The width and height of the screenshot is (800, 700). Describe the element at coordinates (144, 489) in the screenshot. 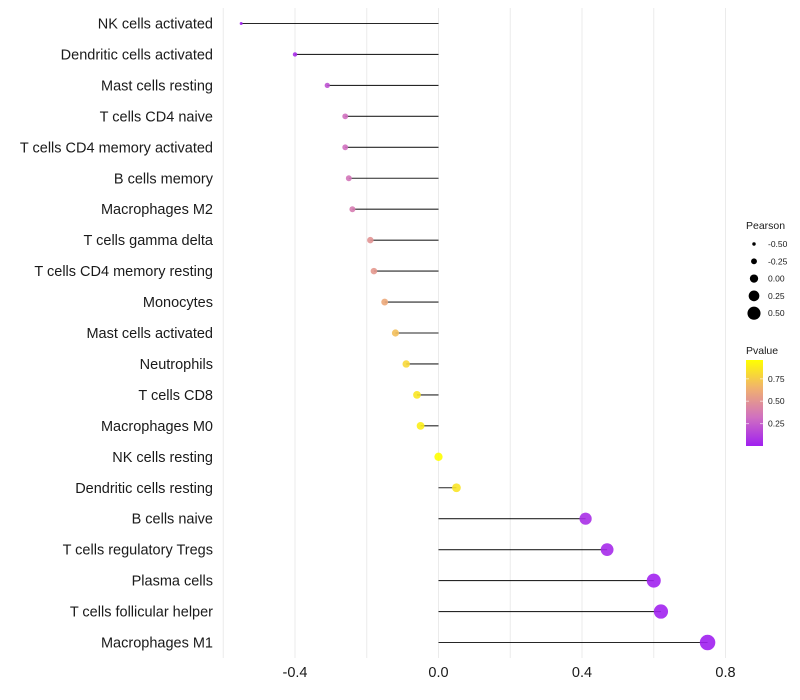

I see `y-axis-label: Dendritic cells resting` at that location.